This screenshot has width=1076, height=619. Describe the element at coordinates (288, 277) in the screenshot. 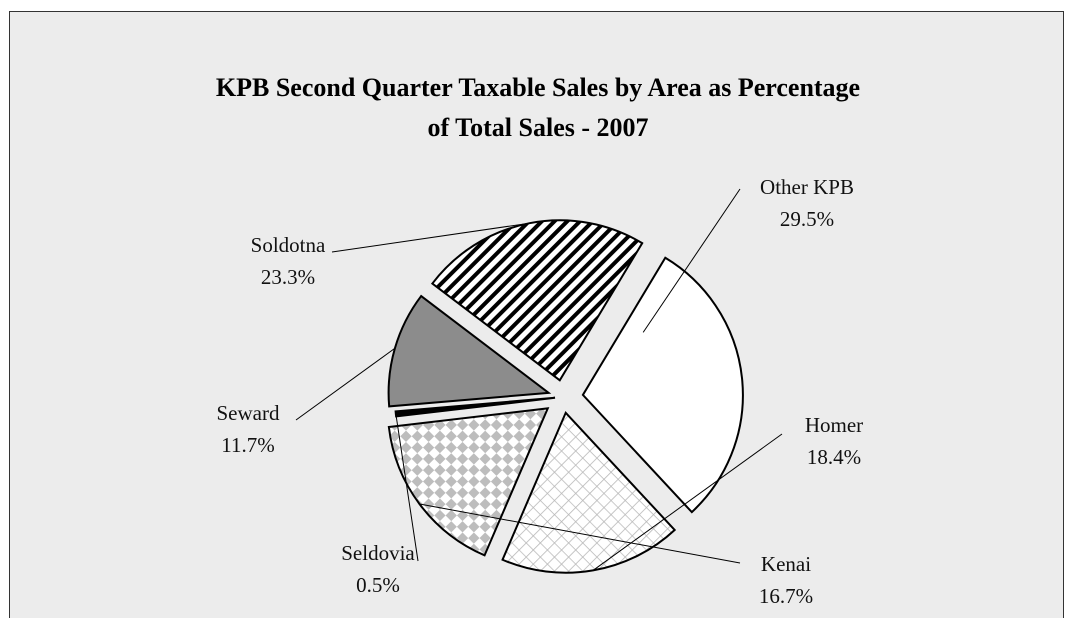

I see `slice-value-soldotna: 23.3%` at that location.